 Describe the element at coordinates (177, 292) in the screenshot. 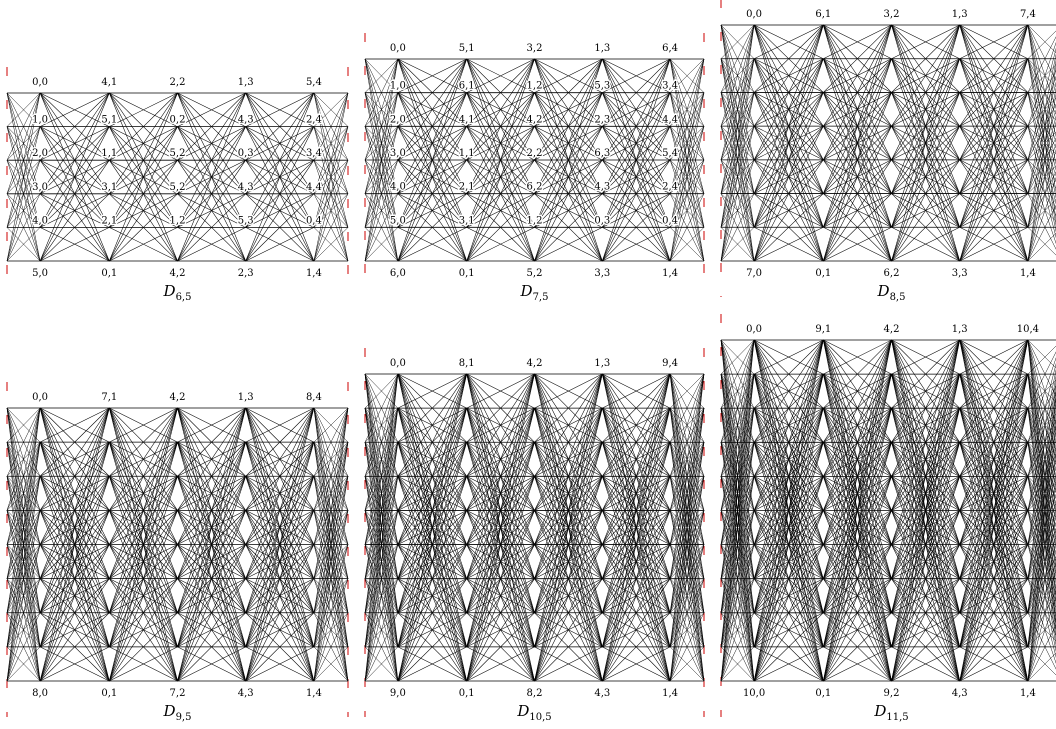

I see `diagram-caption: D6,5` at that location.